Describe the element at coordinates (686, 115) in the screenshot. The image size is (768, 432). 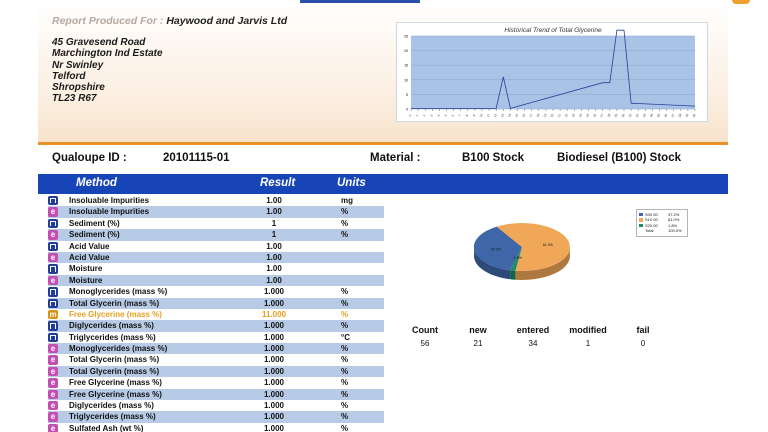
I see `trend-x-label: 39` at that location.